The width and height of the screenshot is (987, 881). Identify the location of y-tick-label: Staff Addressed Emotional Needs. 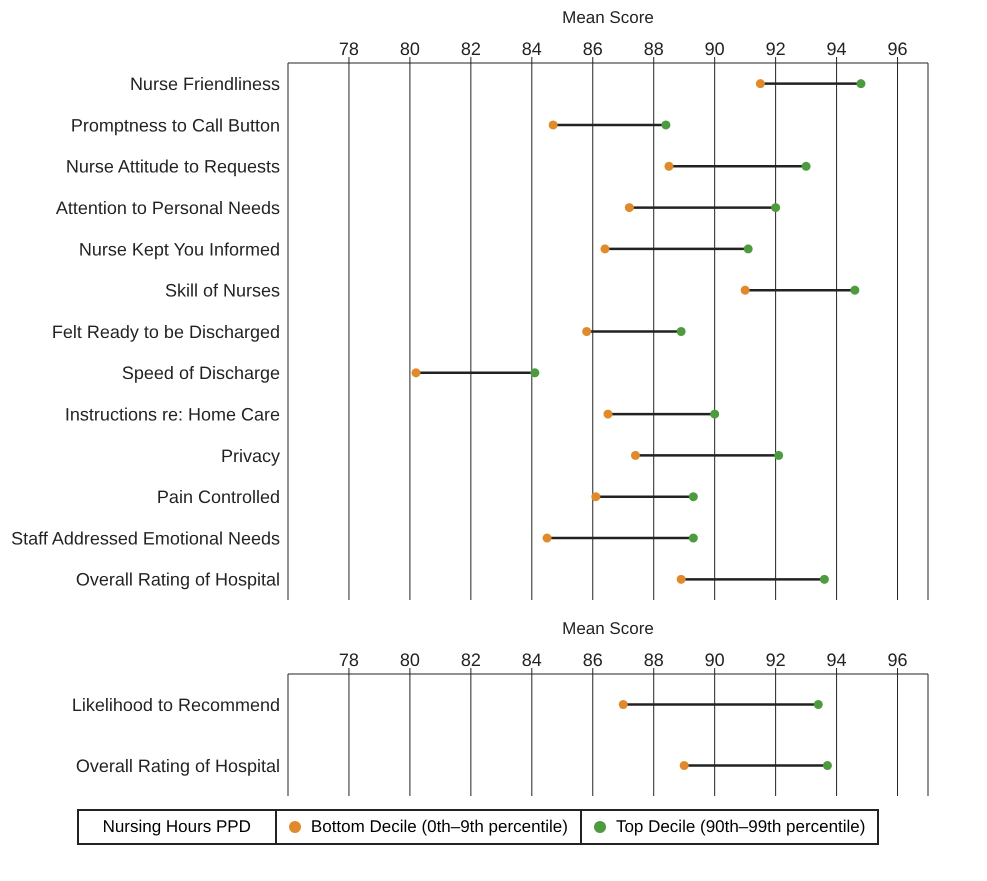
(145, 538).